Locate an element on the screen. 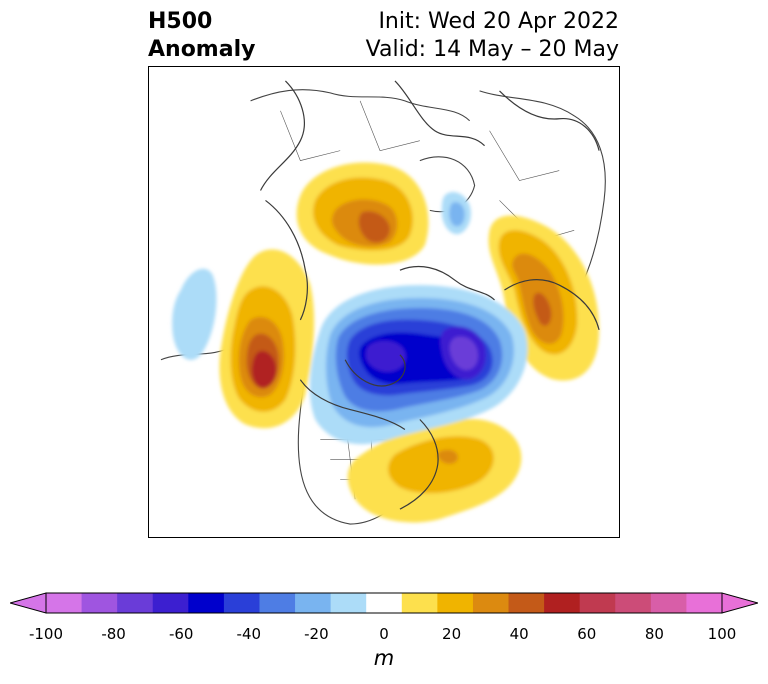 The height and width of the screenshot is (684, 768). negative-pacific is located at coordinates (194, 314).